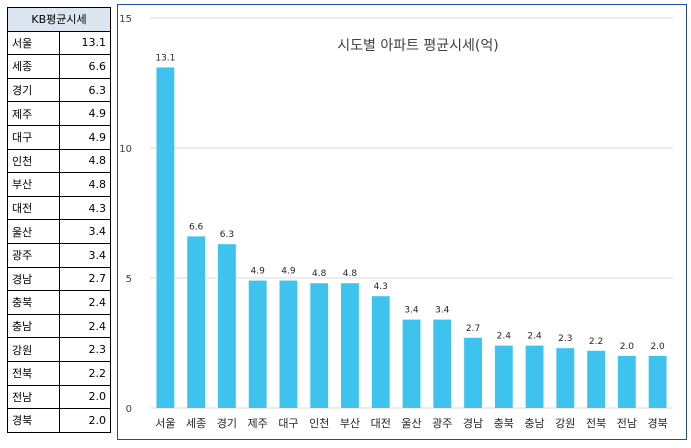 The height and width of the screenshot is (448, 691). Describe the element at coordinates (33, 161) in the screenshot. I see `region-cell: 인천` at that location.